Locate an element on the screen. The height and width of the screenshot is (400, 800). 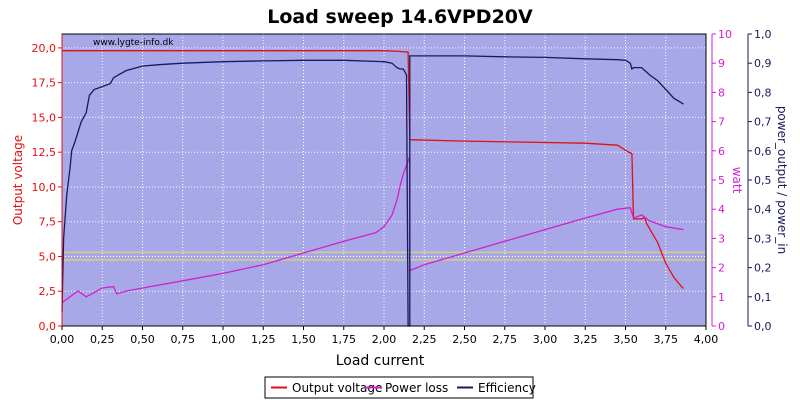
x-tick-label: 3,75 is located at coordinates (666, 339).